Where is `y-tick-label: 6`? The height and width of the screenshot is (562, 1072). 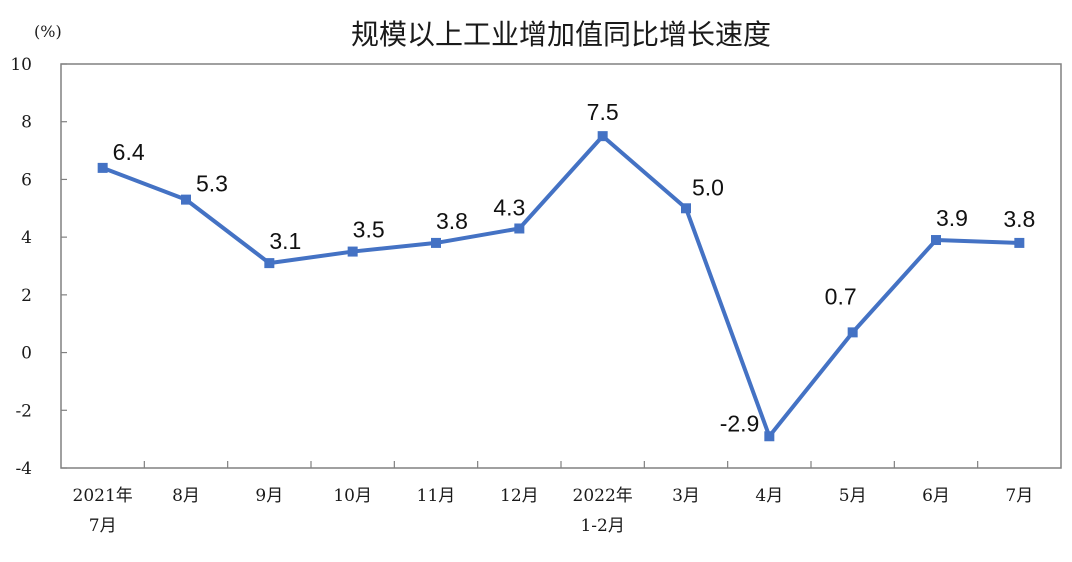 y-tick-label: 6 is located at coordinates (26, 180).